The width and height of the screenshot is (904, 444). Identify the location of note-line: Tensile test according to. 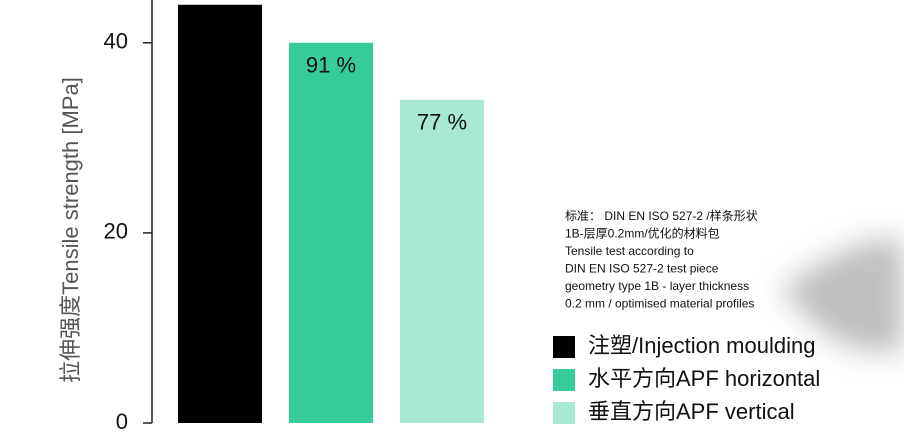
(629, 251).